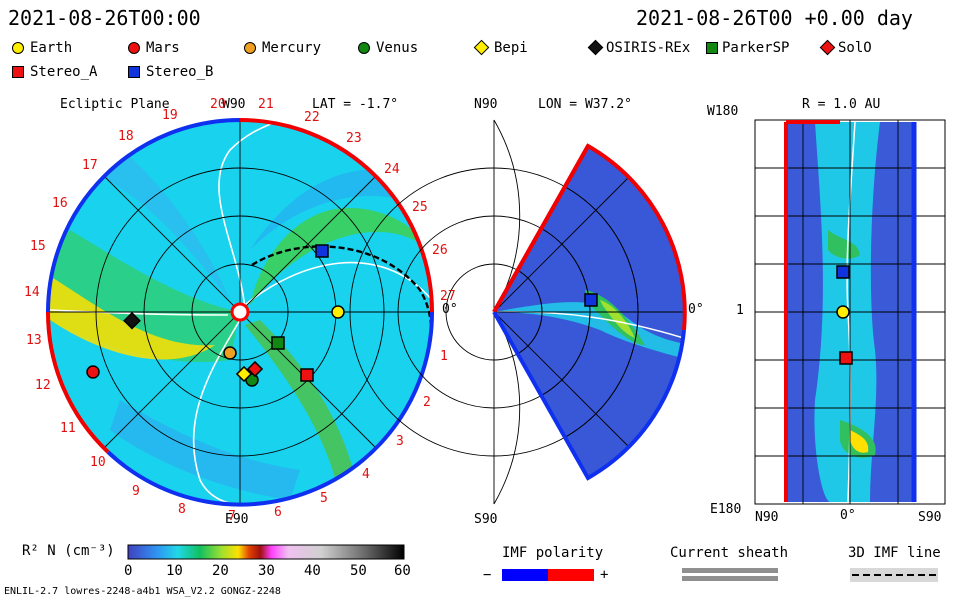 This screenshot has width=960, height=600. What do you see at coordinates (60, 203) in the screenshot?
I see `tick-label: 16` at bounding box center [60, 203].